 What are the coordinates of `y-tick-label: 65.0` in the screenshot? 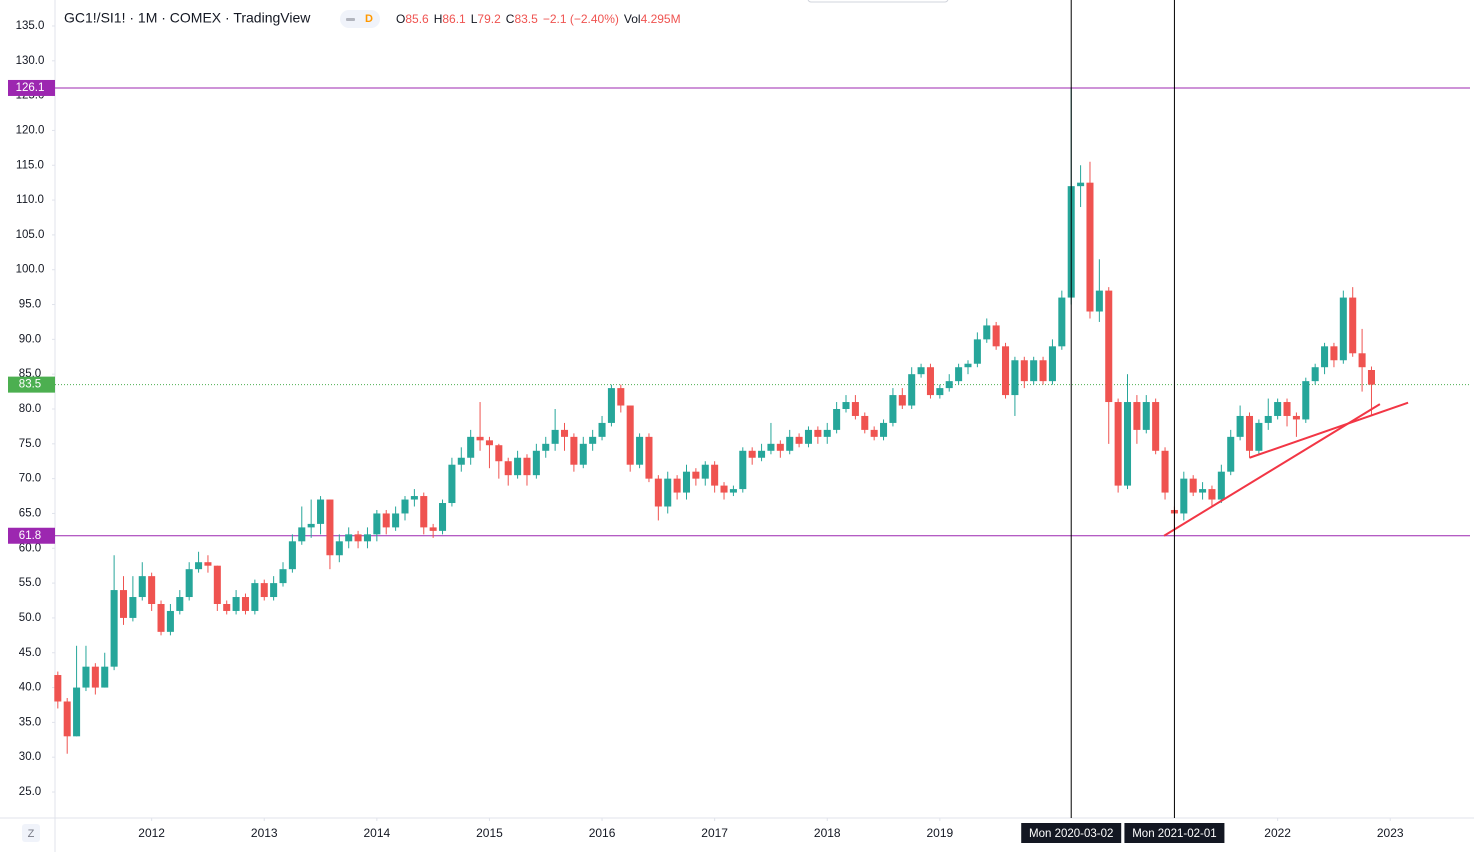 It's located at (30, 513).